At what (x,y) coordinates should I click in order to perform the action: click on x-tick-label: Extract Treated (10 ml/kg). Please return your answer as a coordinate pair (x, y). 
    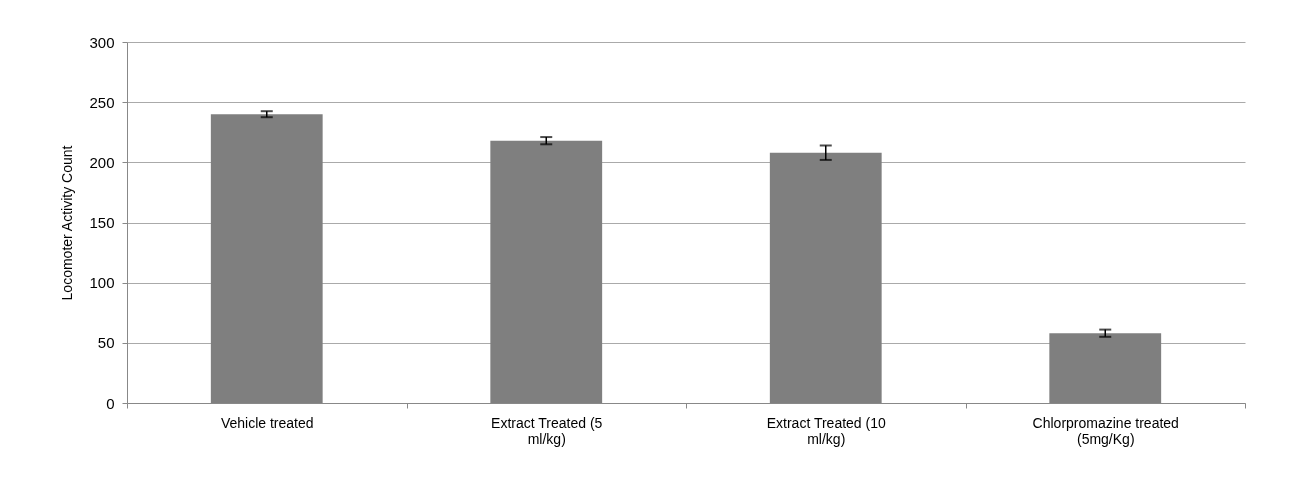
    Looking at the image, I should click on (826, 430).